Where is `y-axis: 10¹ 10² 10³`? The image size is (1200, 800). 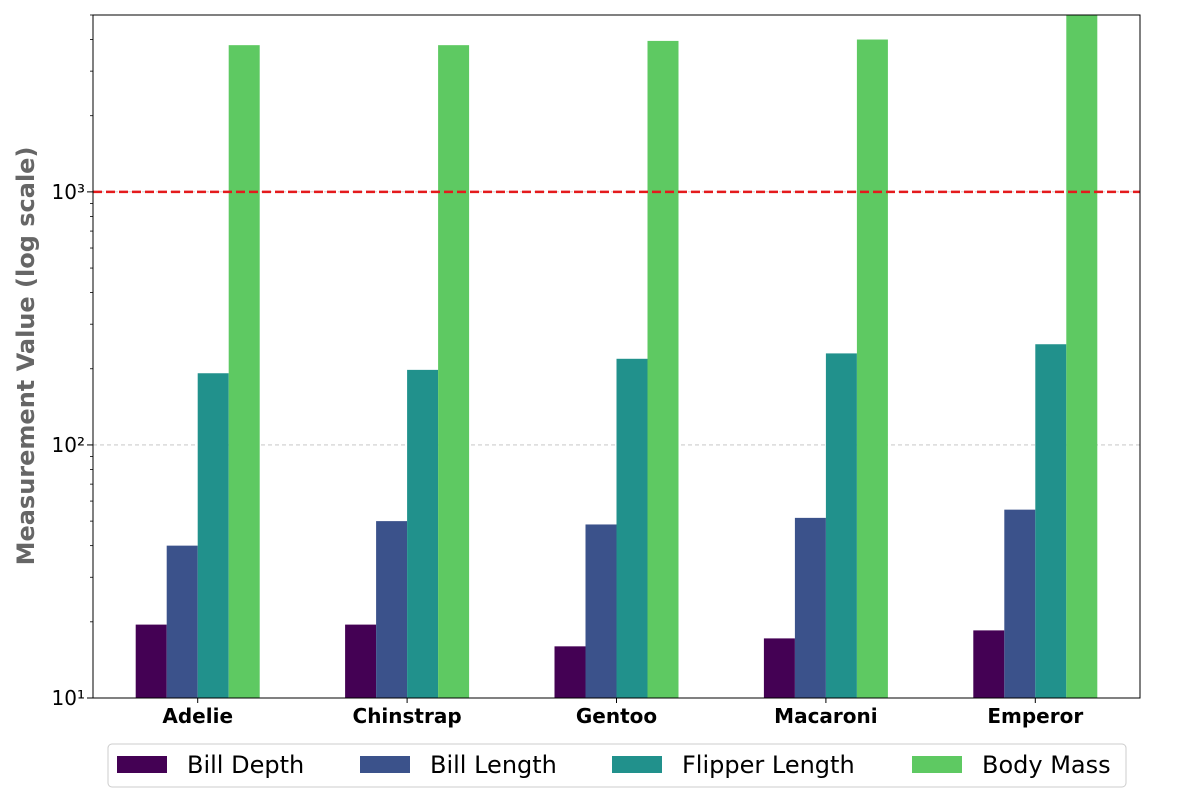
y-axis: 10¹ 10² 10³ is located at coordinates (72, 362).